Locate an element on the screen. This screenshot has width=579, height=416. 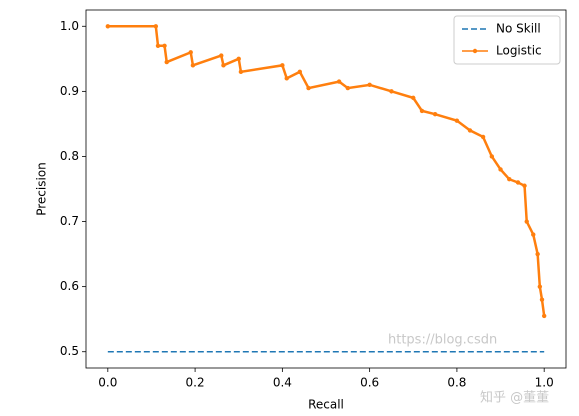
y-tick-label: 0.5 is located at coordinates (69, 351).